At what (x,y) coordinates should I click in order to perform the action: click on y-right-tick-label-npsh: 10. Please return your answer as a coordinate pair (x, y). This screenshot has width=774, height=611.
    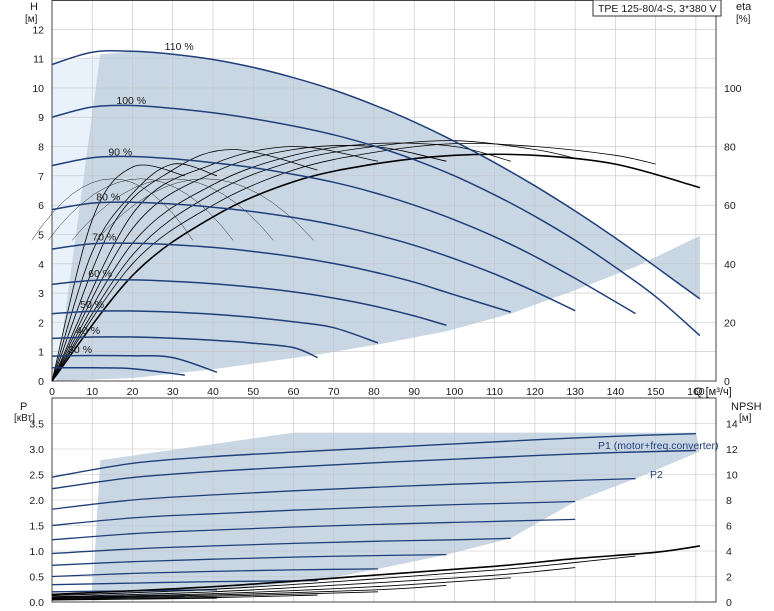
    Looking at the image, I should click on (732, 476).